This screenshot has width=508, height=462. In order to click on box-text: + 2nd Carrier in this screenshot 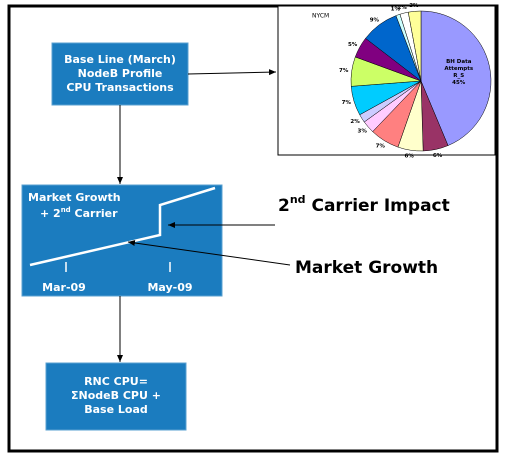, I will do `click(79, 213)`.